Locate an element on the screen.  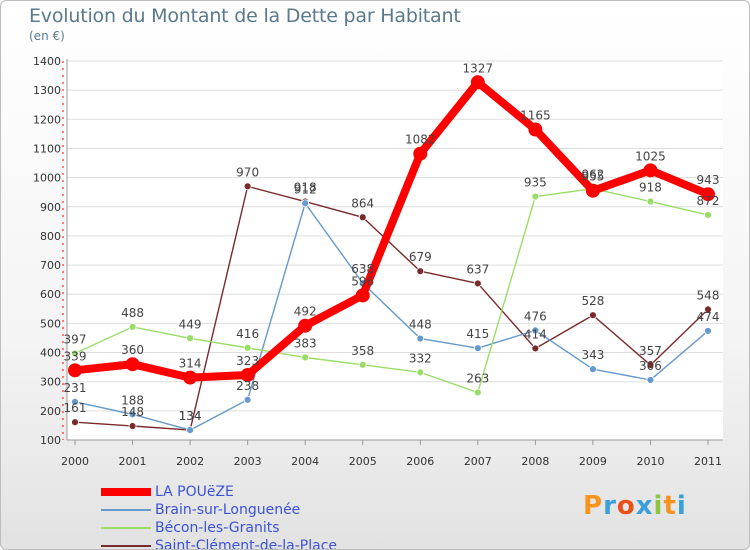
x-tick-label: 2001 is located at coordinates (133, 461).